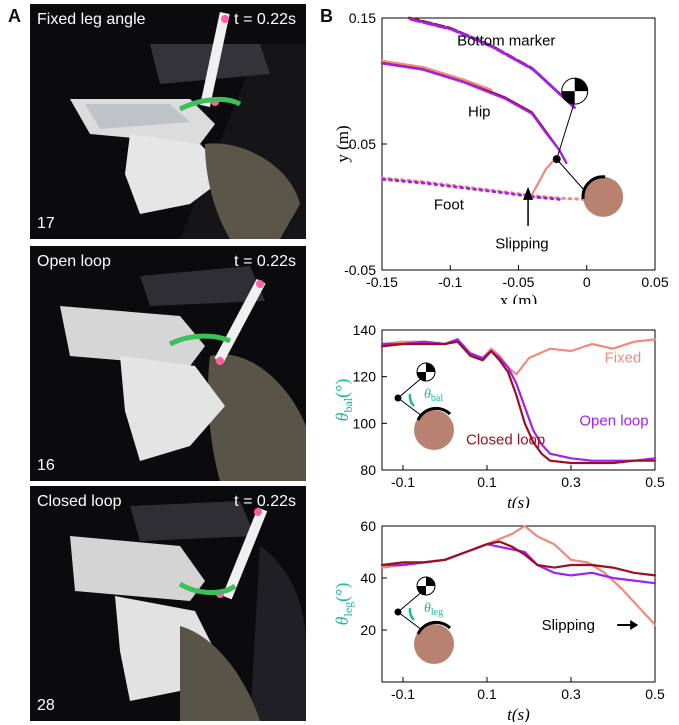  What do you see at coordinates (74, 261) in the screenshot?
I see `photo-title: Open loop` at bounding box center [74, 261].